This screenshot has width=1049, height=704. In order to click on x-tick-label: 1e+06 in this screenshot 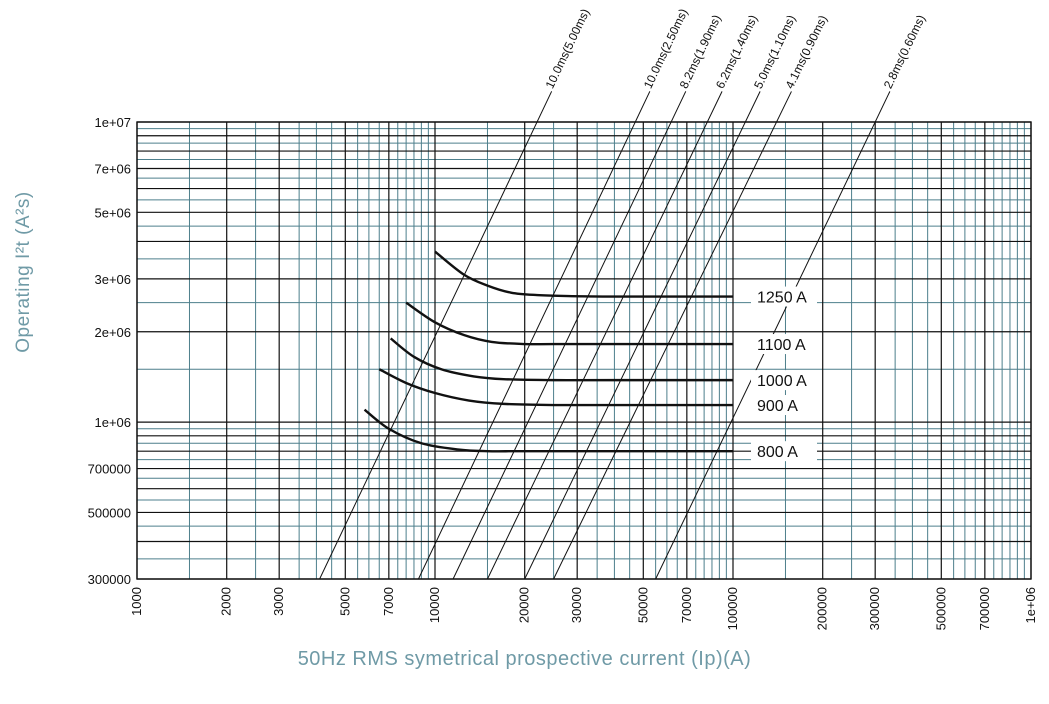, I will do `click(1030, 605)`.